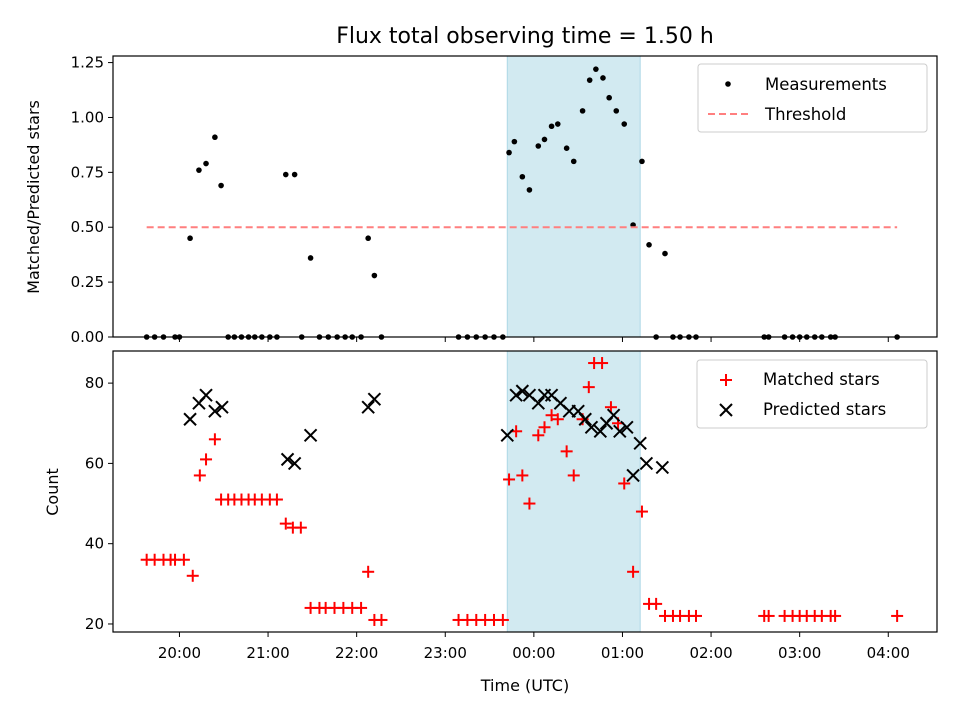 The width and height of the screenshot is (960, 720). What do you see at coordinates (445, 653) in the screenshot?
I see `x-tick-label: 23:00` at bounding box center [445, 653].